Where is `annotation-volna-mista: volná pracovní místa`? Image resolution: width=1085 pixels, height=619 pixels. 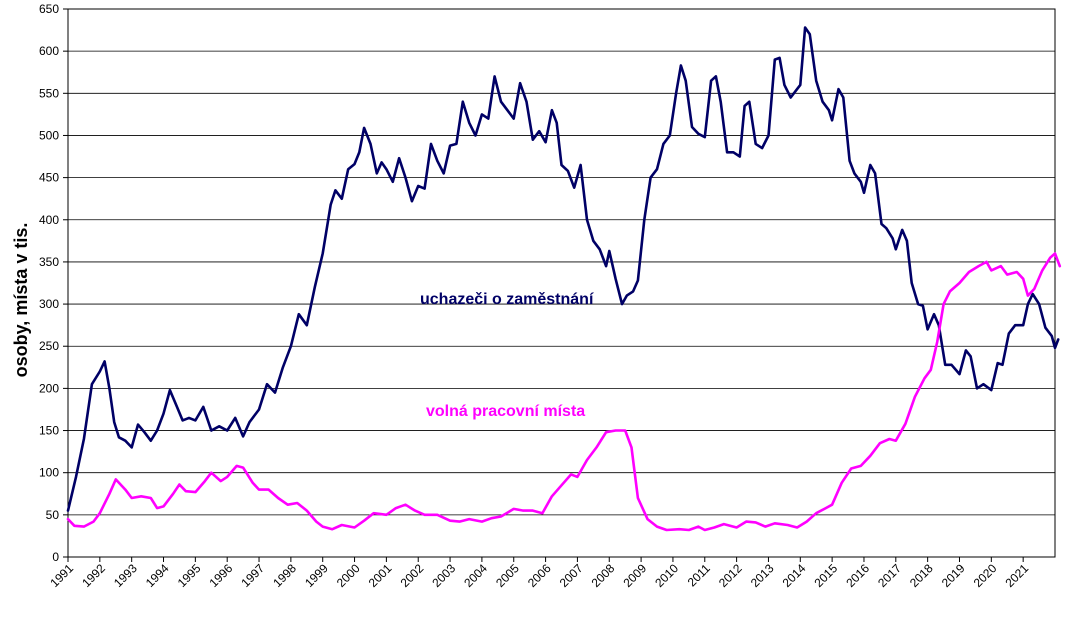 annotation-volna-mista: volná pracovní místa is located at coordinates (505, 411).